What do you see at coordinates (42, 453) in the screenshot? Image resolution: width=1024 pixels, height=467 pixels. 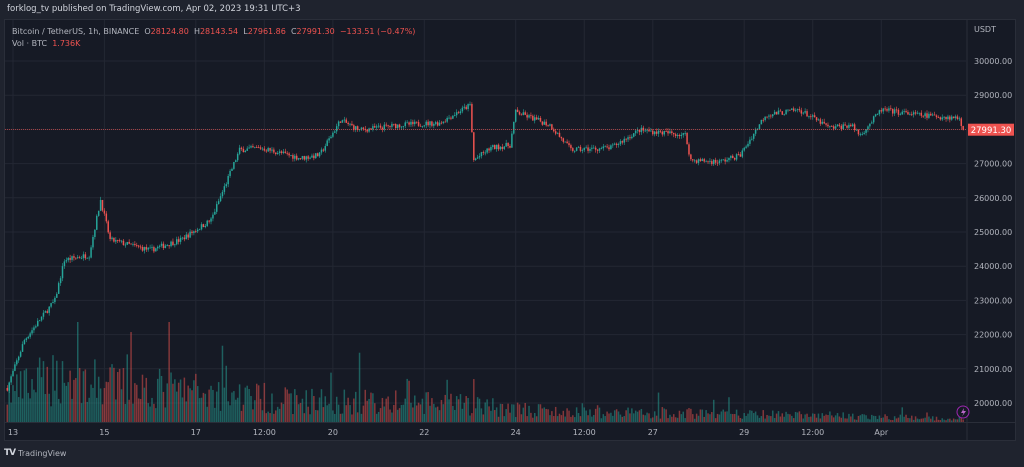 I see `footer-brand: TradingView` at bounding box center [42, 453].